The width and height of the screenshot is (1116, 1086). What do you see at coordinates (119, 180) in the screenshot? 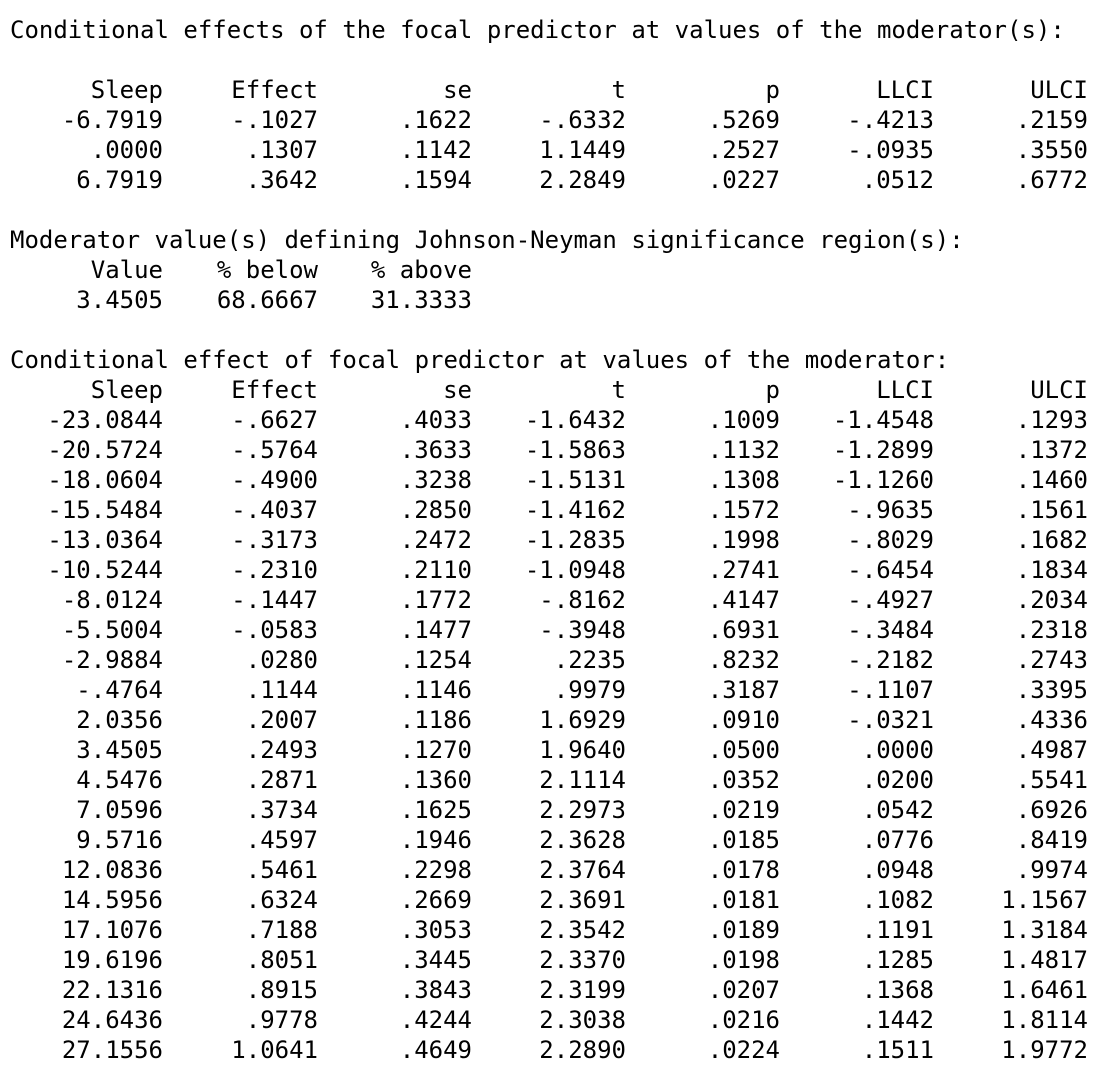
I see `sleep-cell: 6.7919` at bounding box center [119, 180].